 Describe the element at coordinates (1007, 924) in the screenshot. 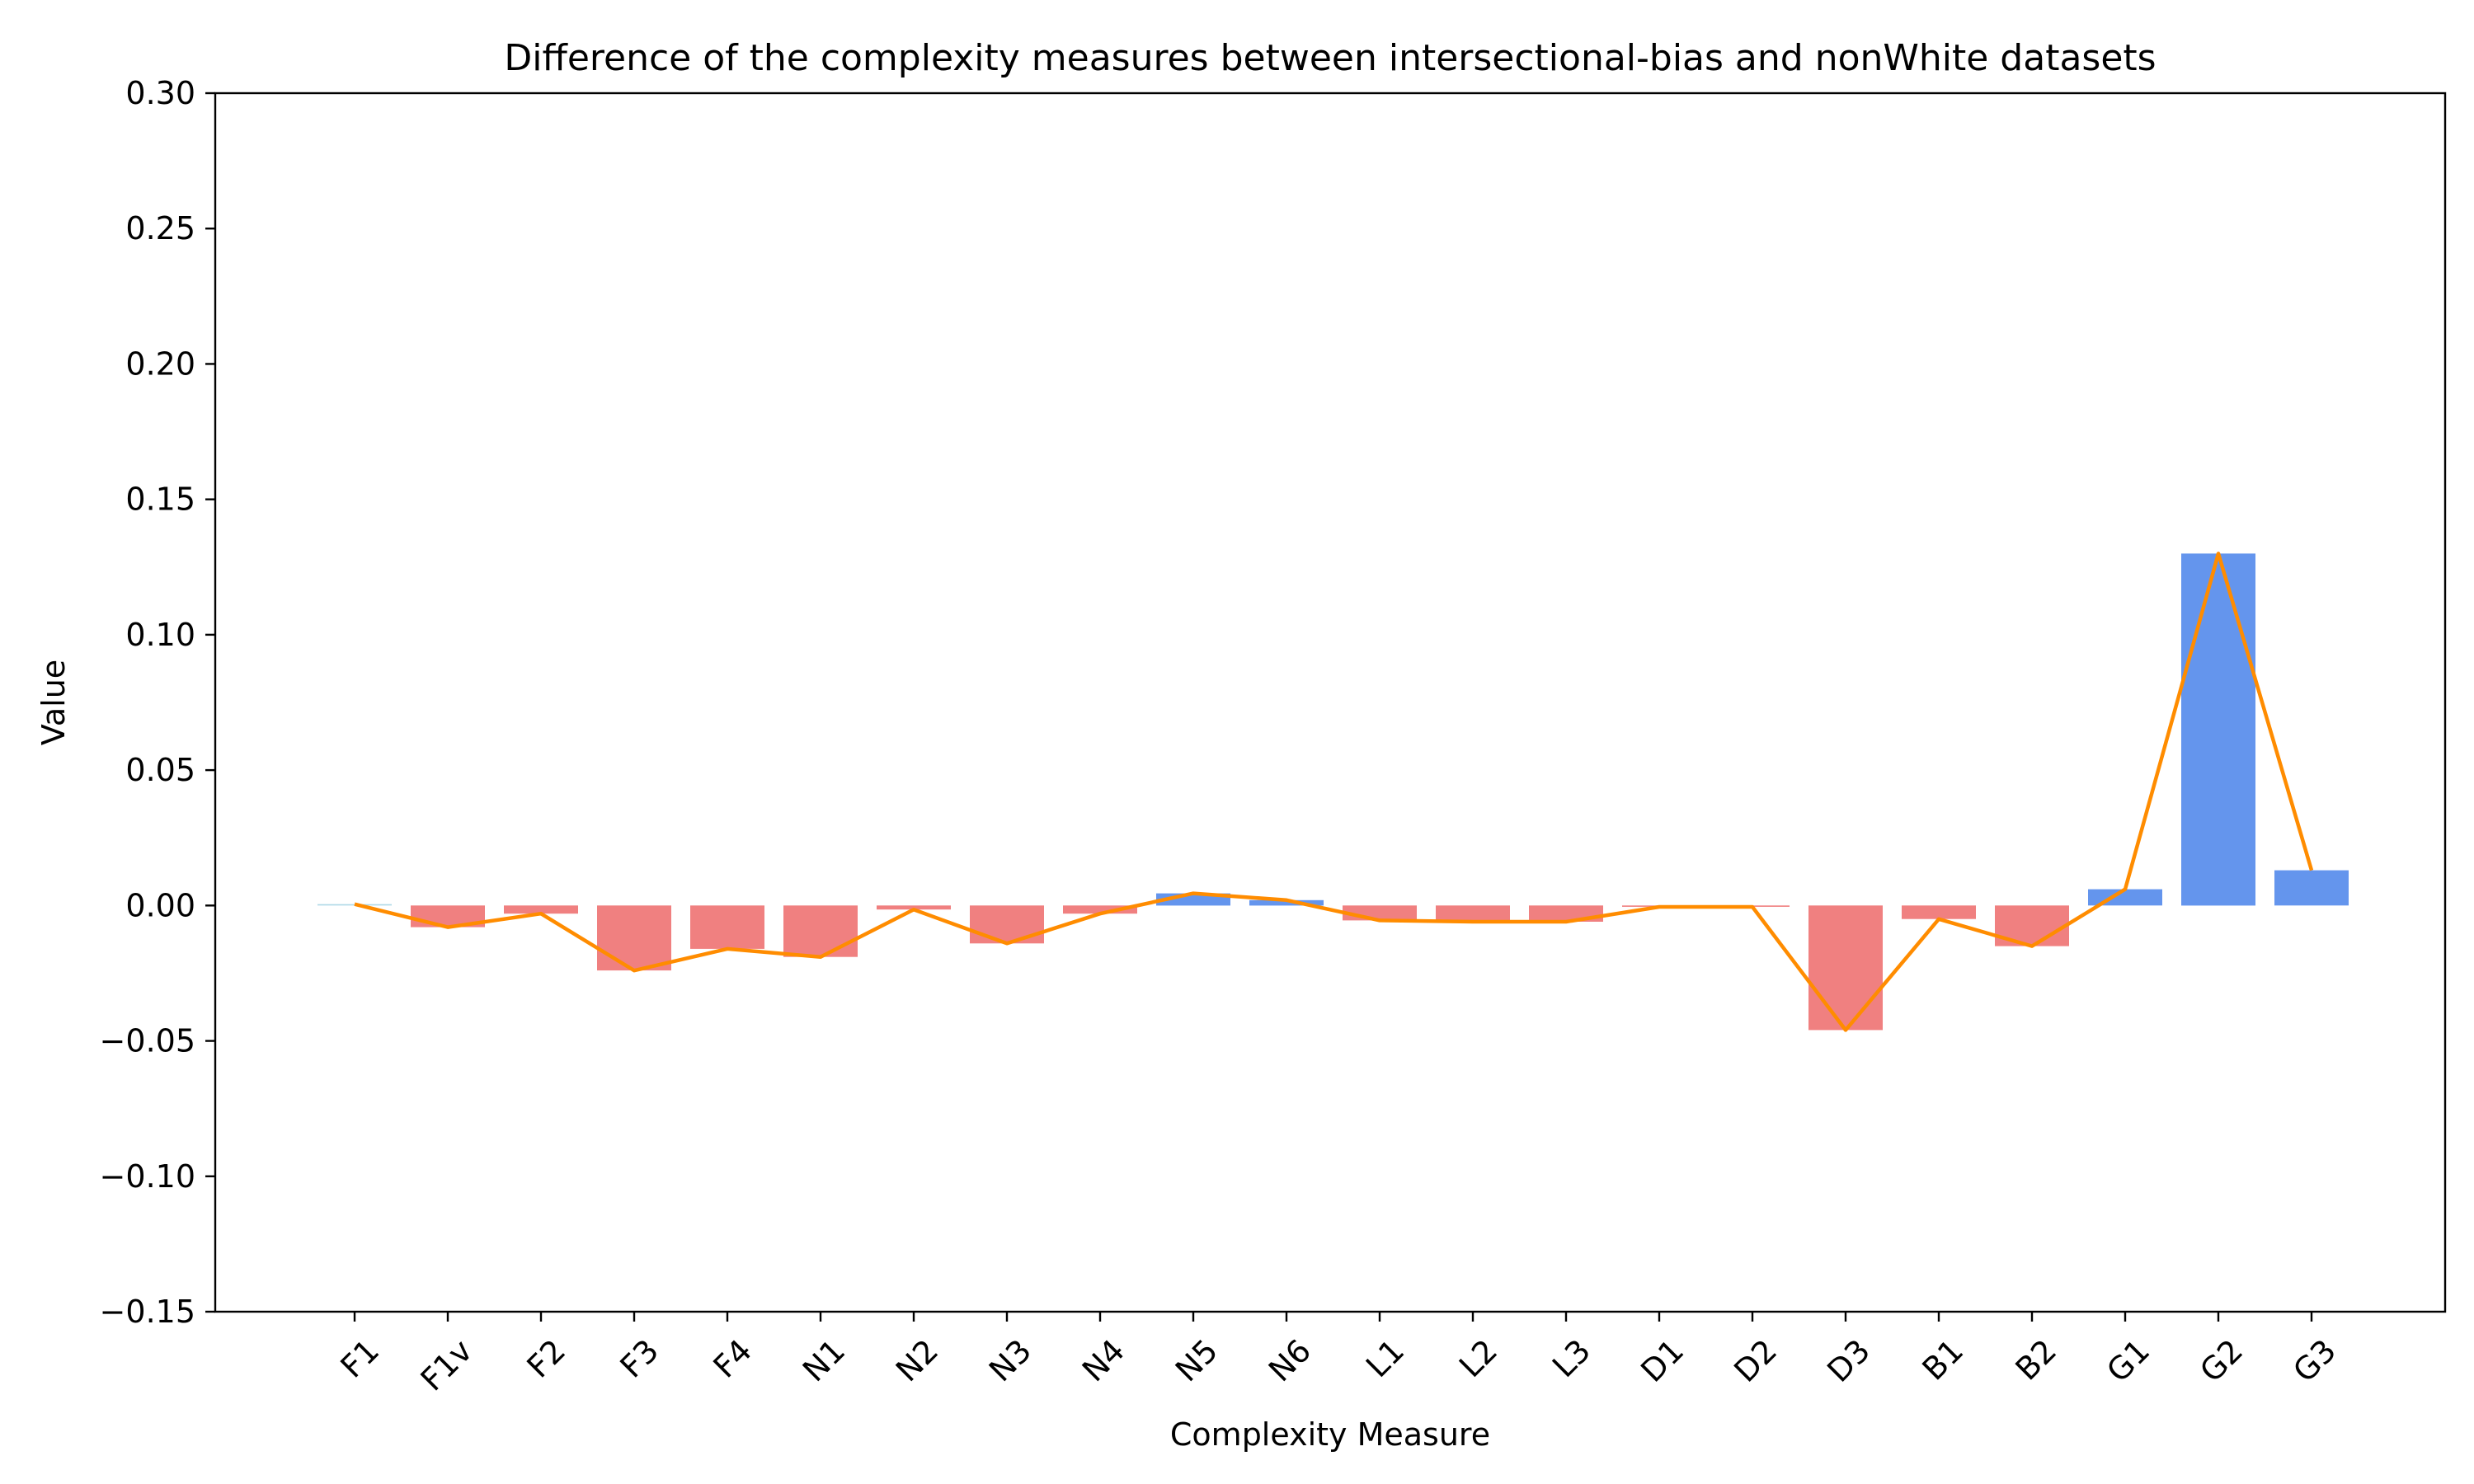

I see `bar-n3` at that location.